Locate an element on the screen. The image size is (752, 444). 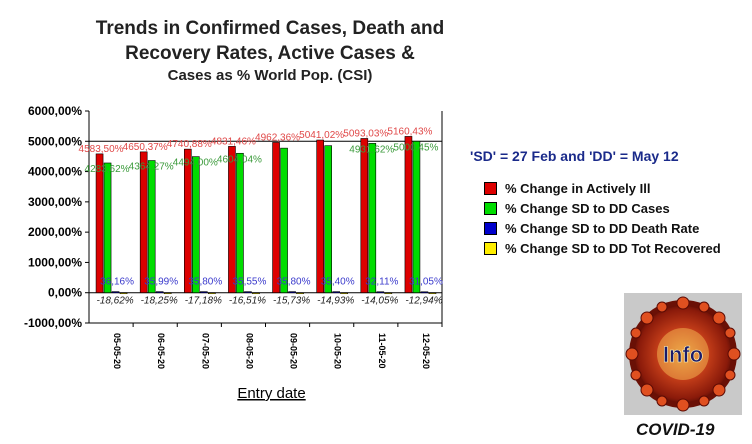
legend-item: % Change in Actively Ill is located at coordinates (602, 188).